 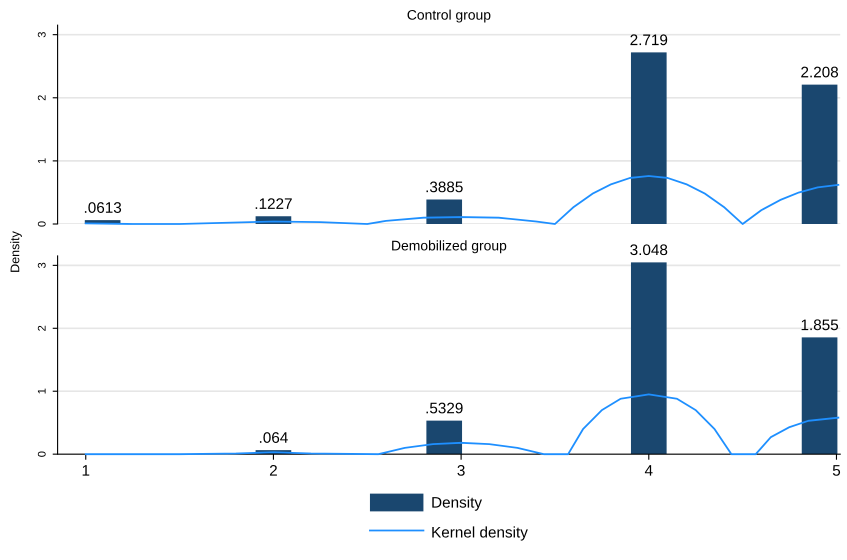 I want to click on data-label: 1.855, so click(x=820, y=324).